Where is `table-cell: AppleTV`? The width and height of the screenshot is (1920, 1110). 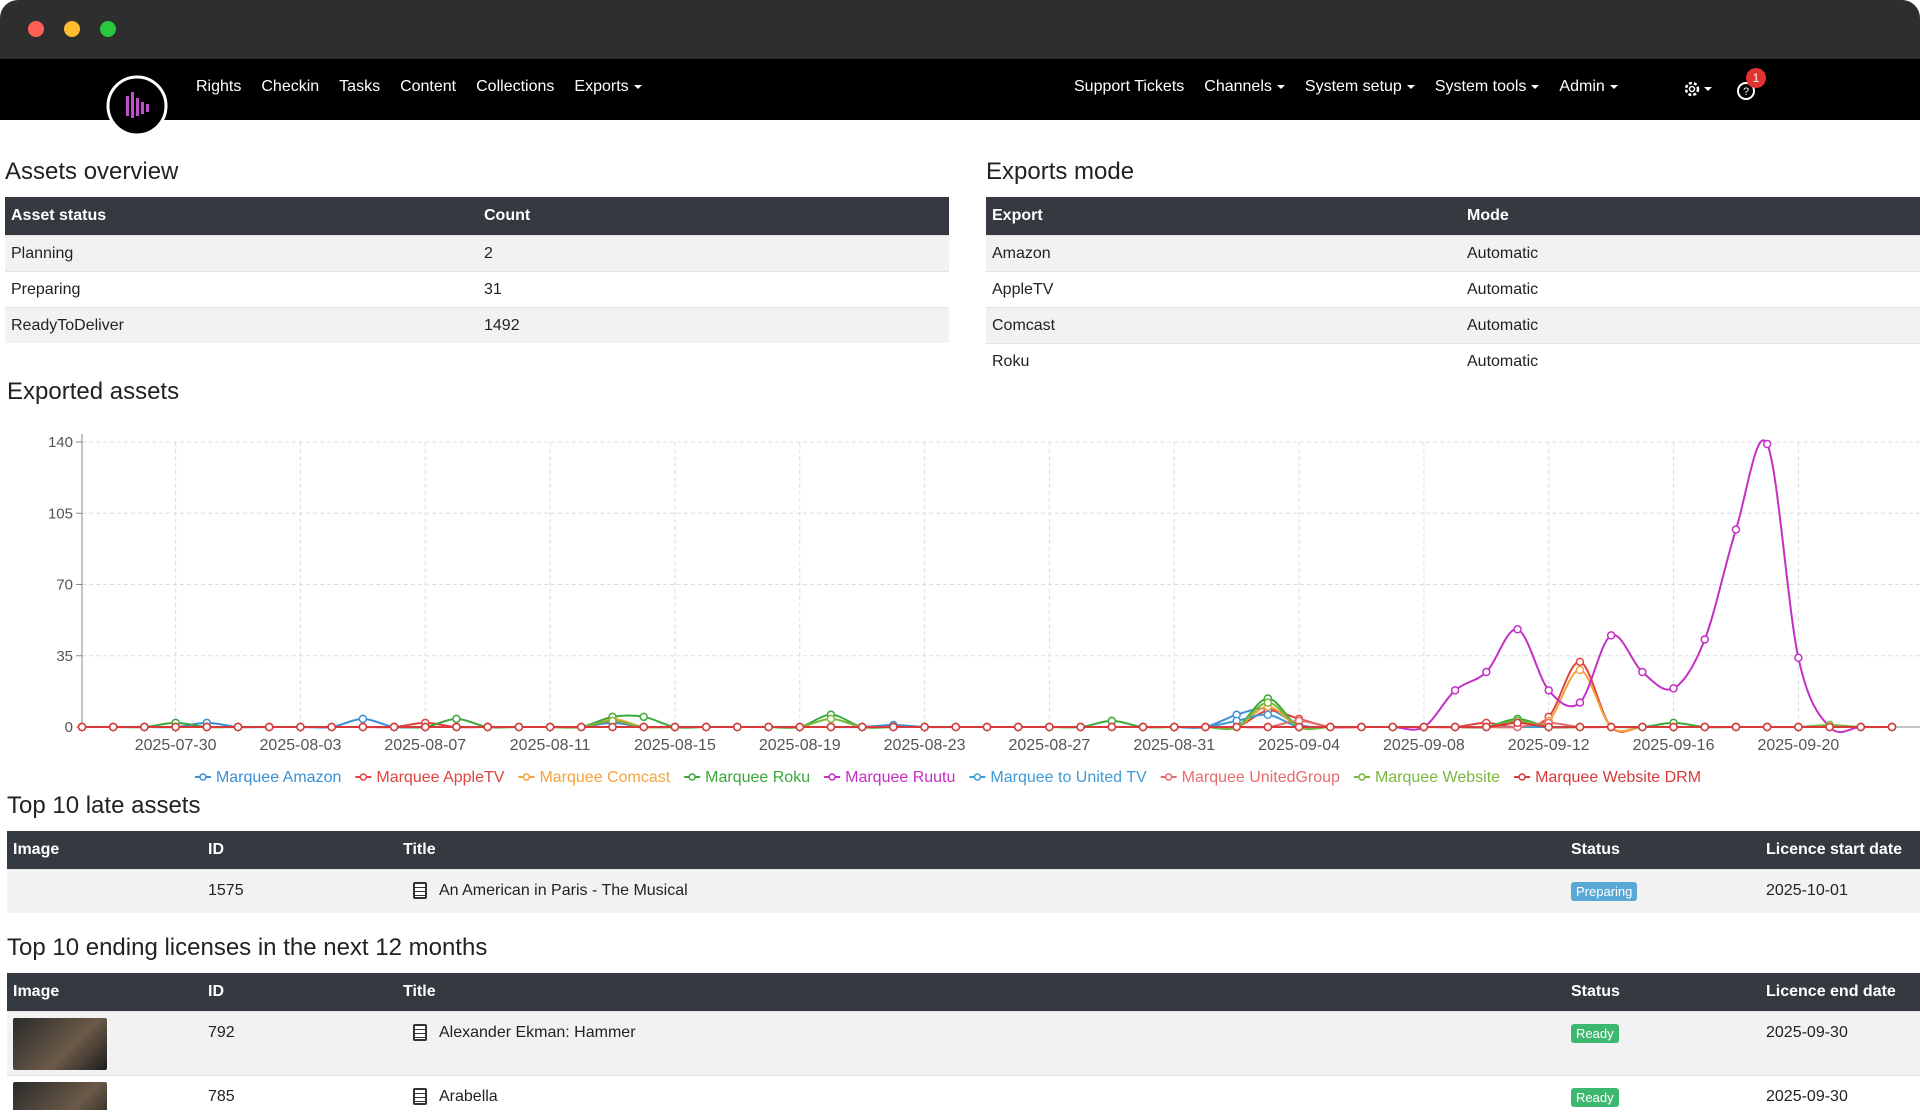 table-cell: AppleTV is located at coordinates (1223, 289).